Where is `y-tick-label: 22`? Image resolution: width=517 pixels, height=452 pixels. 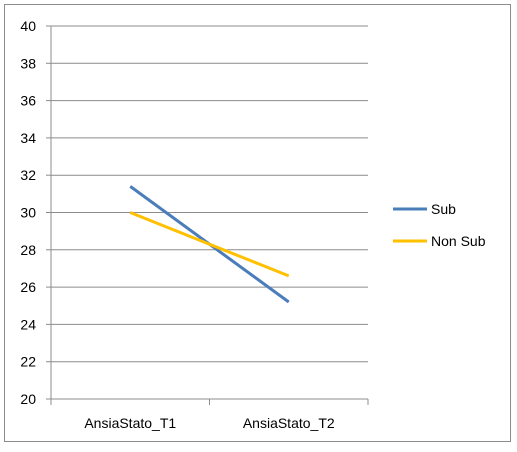
y-tick-label: 22 is located at coordinates (28, 362).